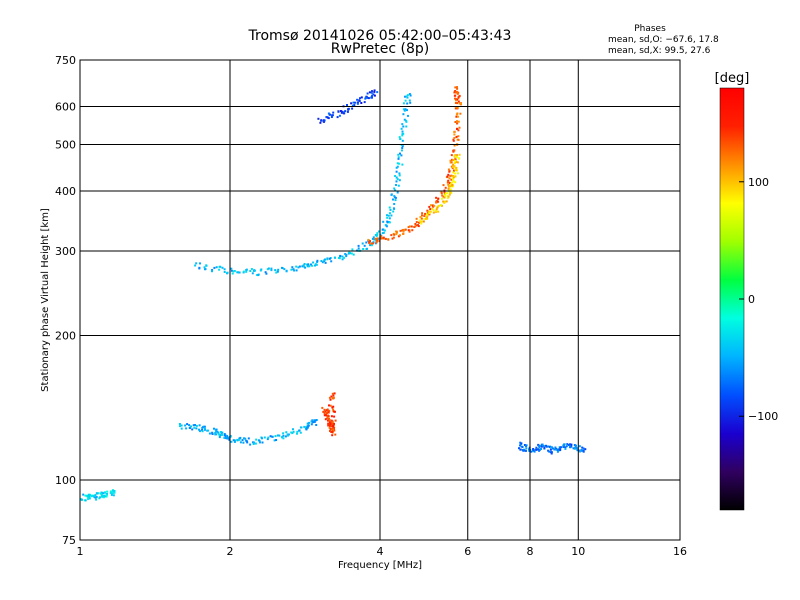 The height and width of the screenshot is (600, 800). What do you see at coordinates (382, 551) in the screenshot?
I see `x-axis: 1 2 4 6 8 10 16` at bounding box center [382, 551].